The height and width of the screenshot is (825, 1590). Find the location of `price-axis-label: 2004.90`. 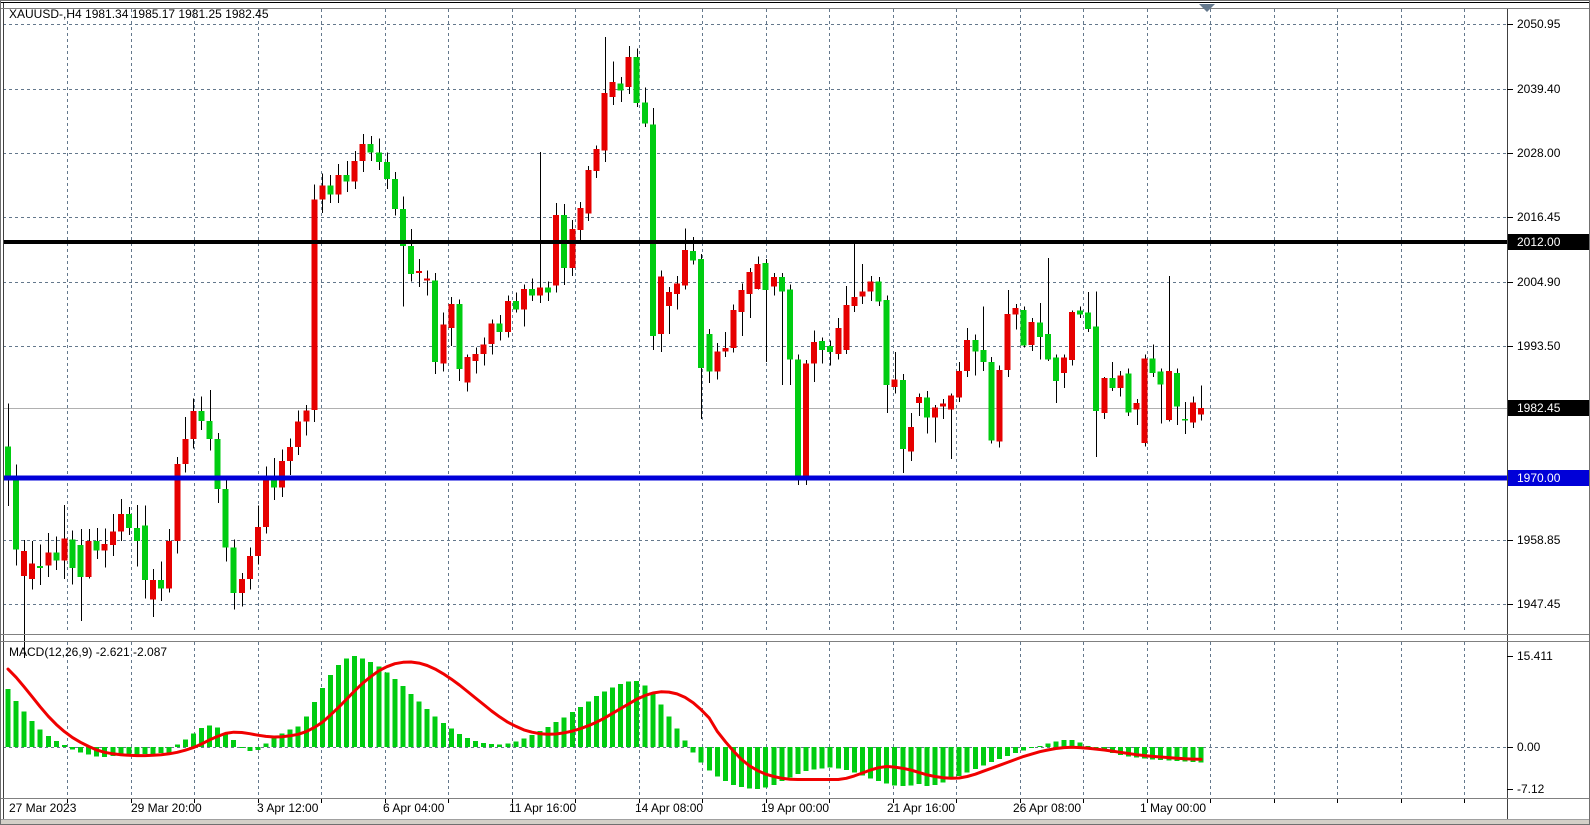

price-axis-label: 2004.90 is located at coordinates (1539, 282).